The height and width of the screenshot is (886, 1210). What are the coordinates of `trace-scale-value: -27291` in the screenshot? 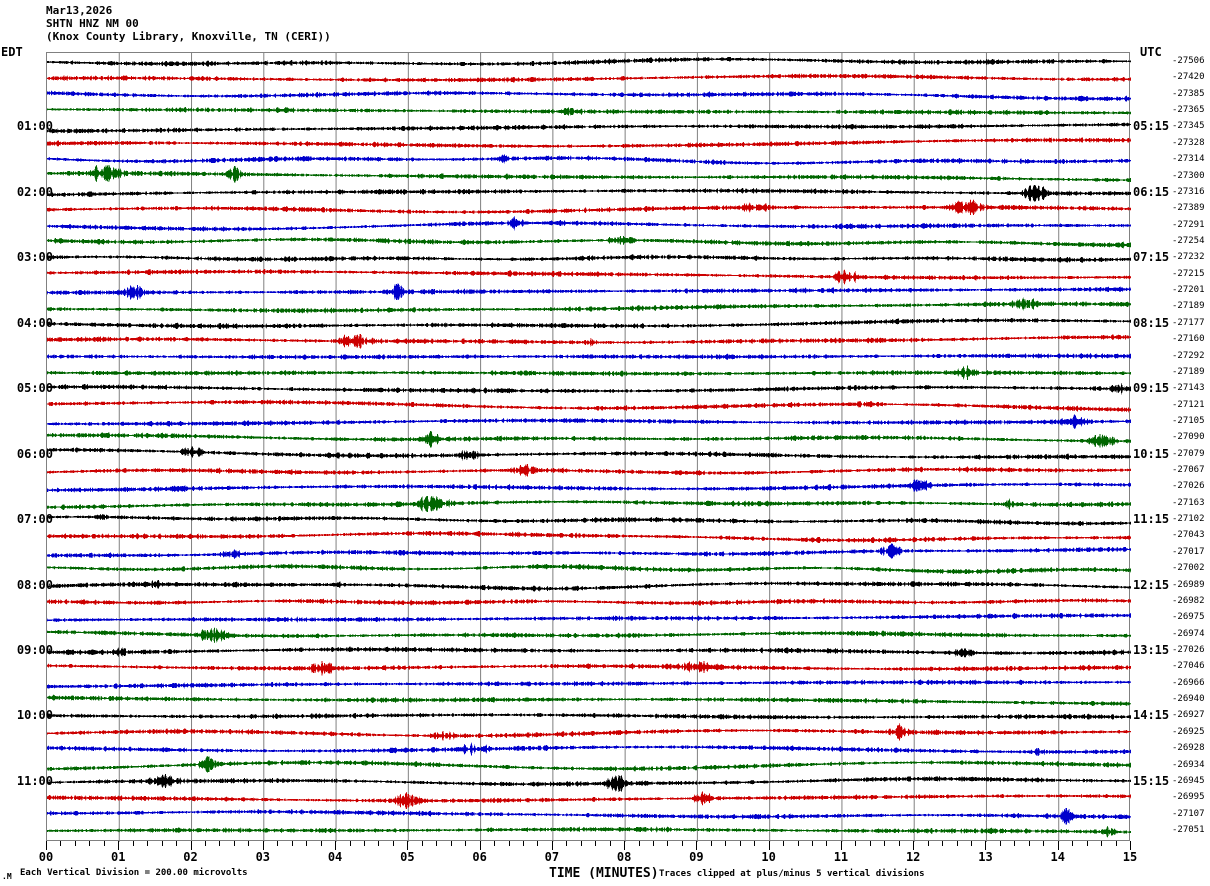 It's located at (1188, 224).